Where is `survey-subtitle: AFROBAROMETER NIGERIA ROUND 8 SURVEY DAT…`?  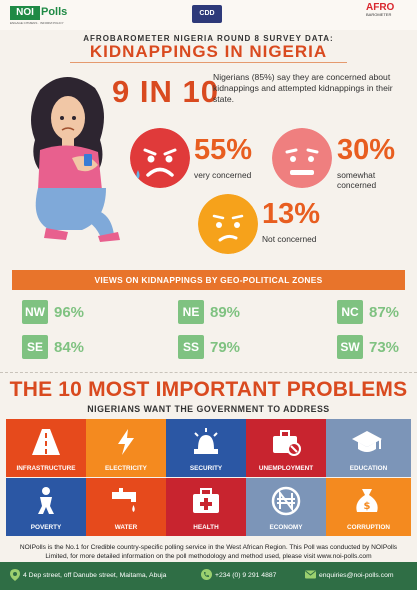 survey-subtitle: AFROBAROMETER NIGERIA ROUND 8 SURVEY DAT… is located at coordinates (208, 38).